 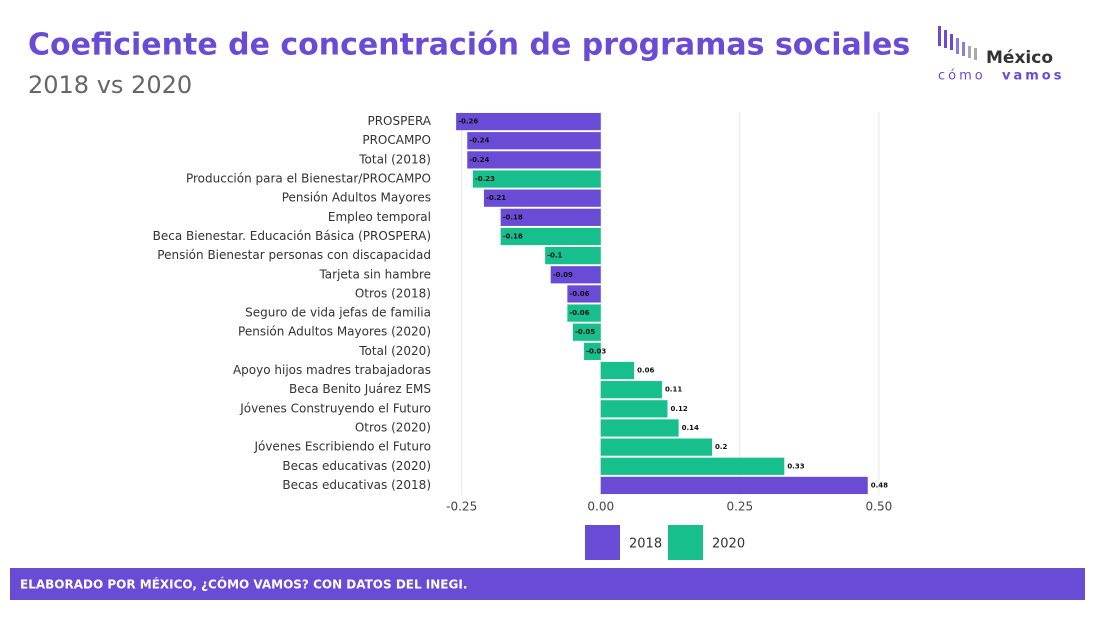 What do you see at coordinates (374, 274) in the screenshot?
I see `y-tick-label: Tarjeta sin hambre` at bounding box center [374, 274].